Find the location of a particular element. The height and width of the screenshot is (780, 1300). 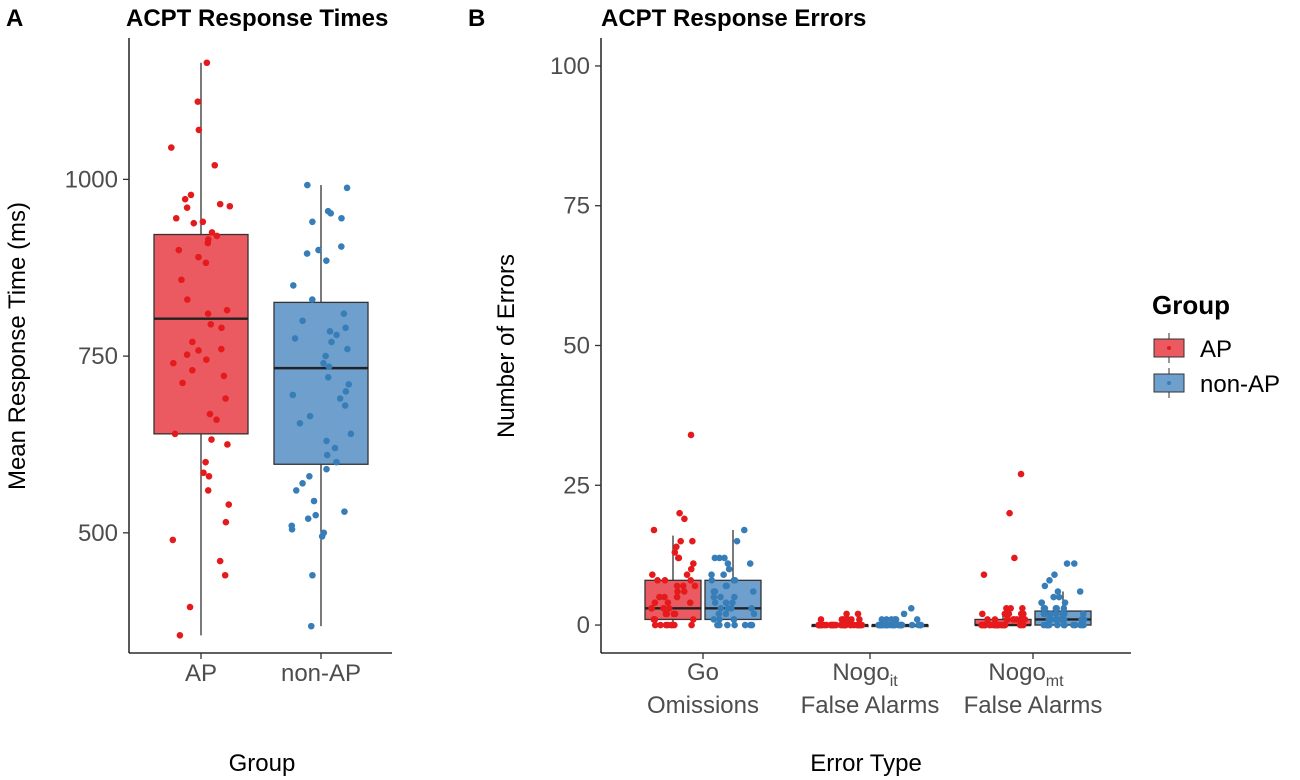

panel-b-tag: B is located at coordinates (476, 18).